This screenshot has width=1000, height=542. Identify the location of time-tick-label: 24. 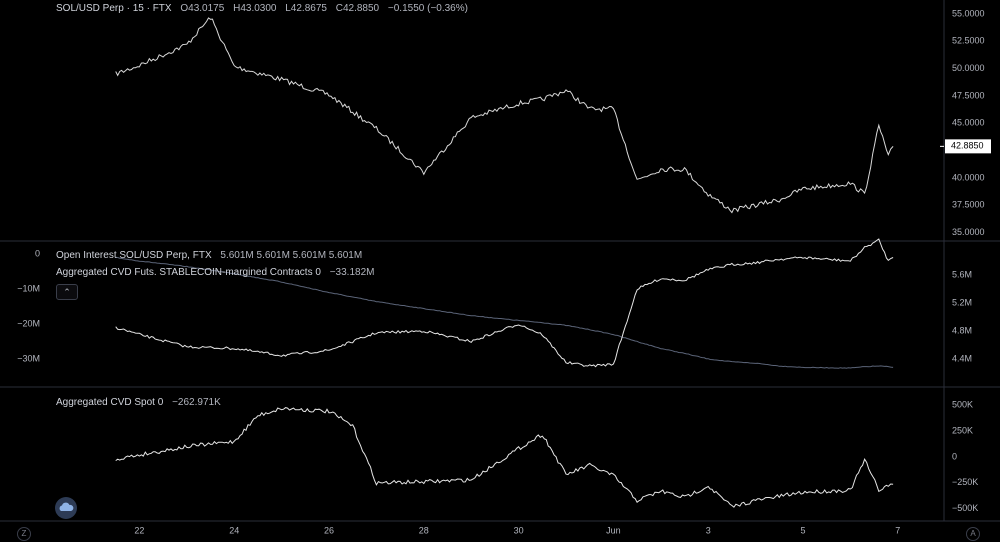
(234, 530).